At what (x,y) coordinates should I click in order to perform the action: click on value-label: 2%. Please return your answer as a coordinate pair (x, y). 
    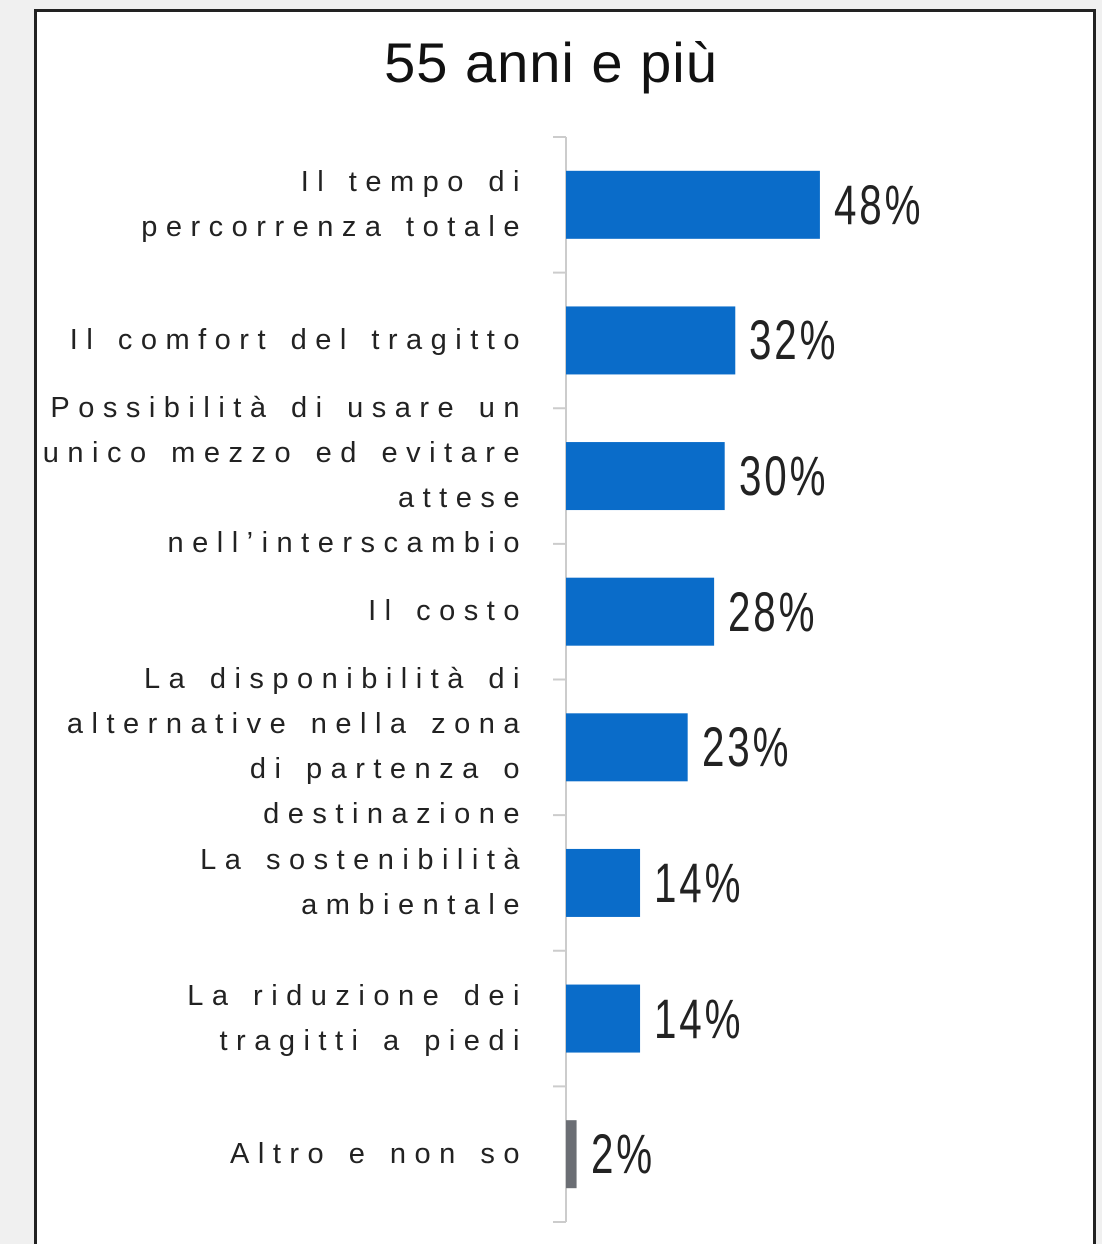
    Looking at the image, I should click on (622, 1154).